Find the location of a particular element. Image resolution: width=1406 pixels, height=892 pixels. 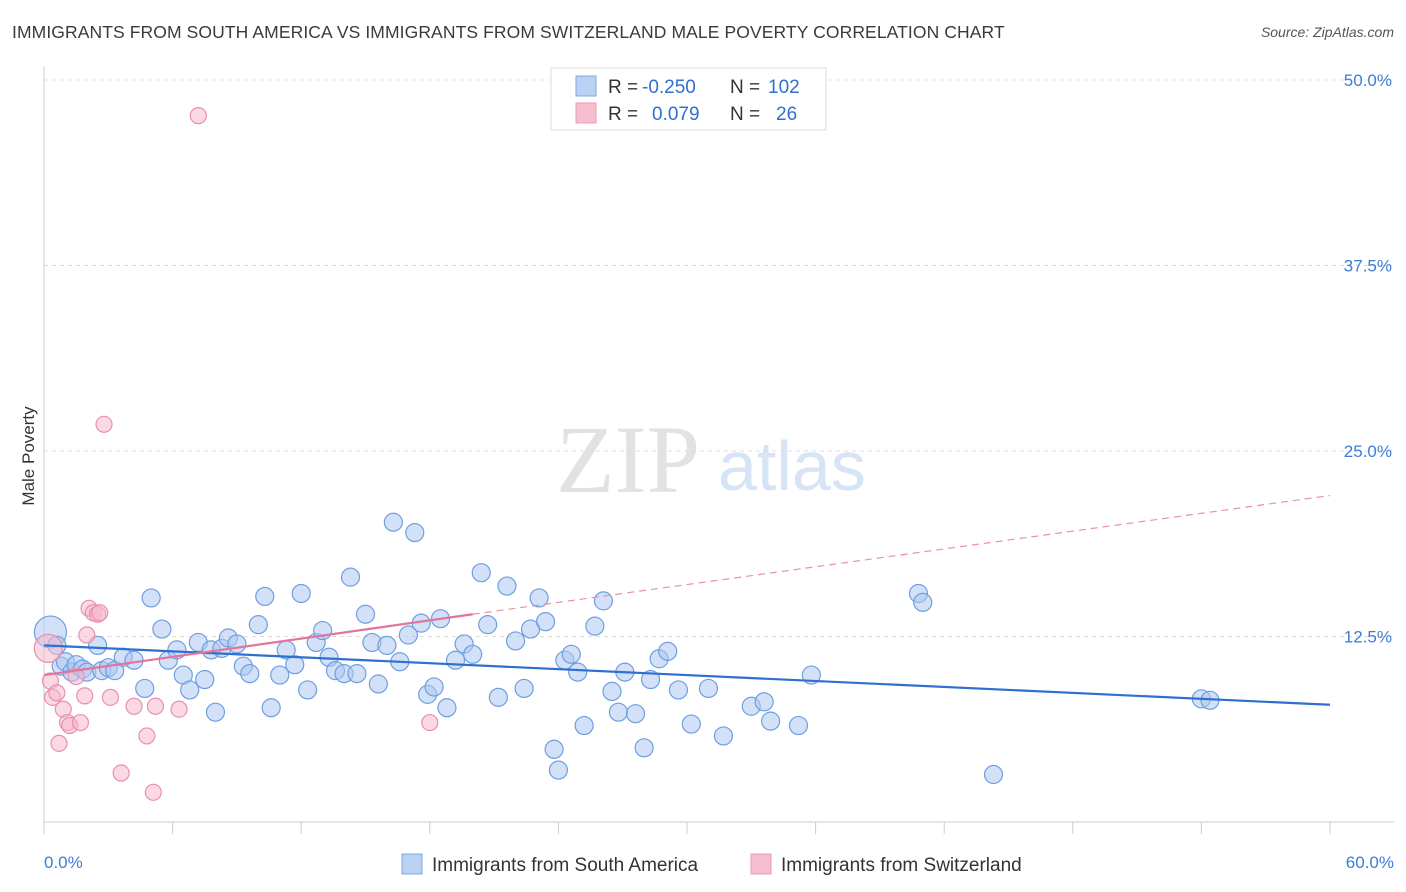

legend-r-label-1: R = is located at coordinates (623, 87).